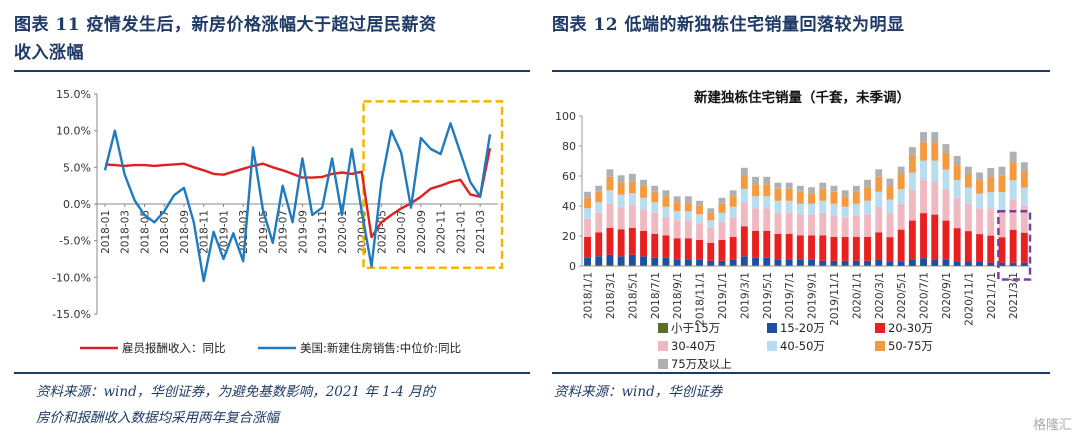 The height and width of the screenshot is (439, 1080). What do you see at coordinates (572, 266) in the screenshot?
I see `y-tick-label: 0` at bounding box center [572, 266].